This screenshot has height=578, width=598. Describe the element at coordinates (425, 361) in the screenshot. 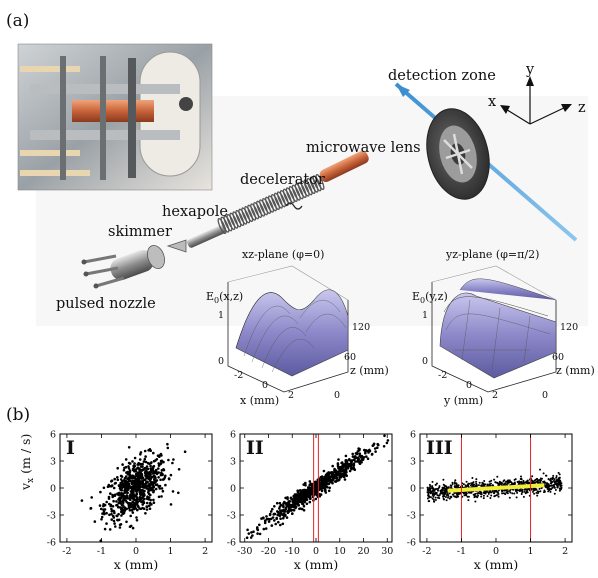

I see `surface-right-ztick-0: 0` at that location.